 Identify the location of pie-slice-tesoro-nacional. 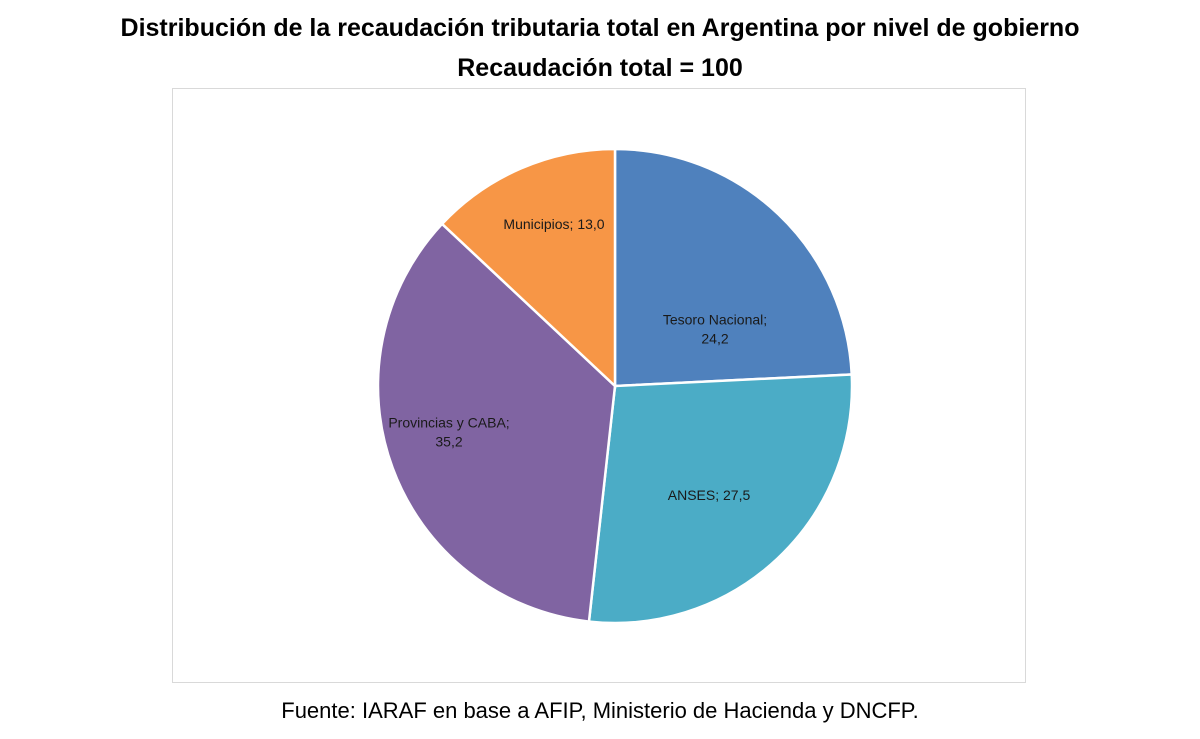
(733, 267).